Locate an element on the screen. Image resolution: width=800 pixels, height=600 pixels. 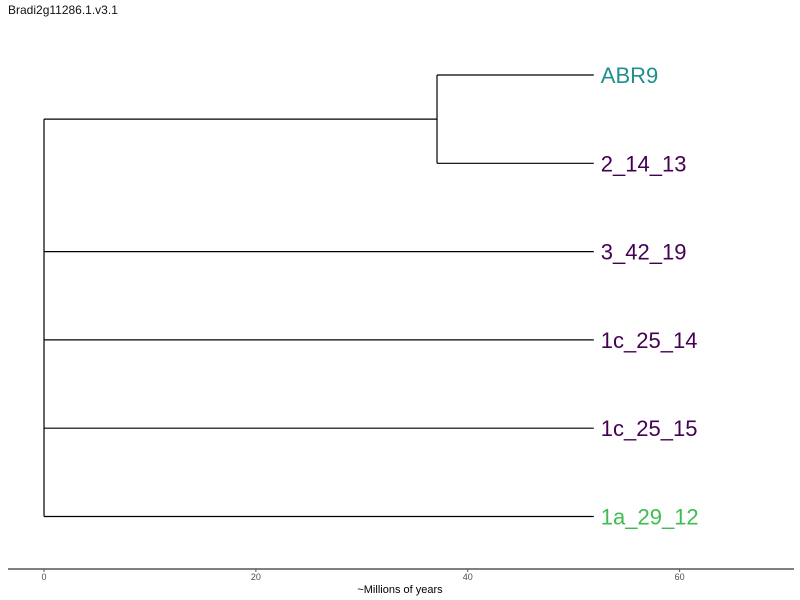
leaf-label: 3_42_19 is located at coordinates (644, 252).